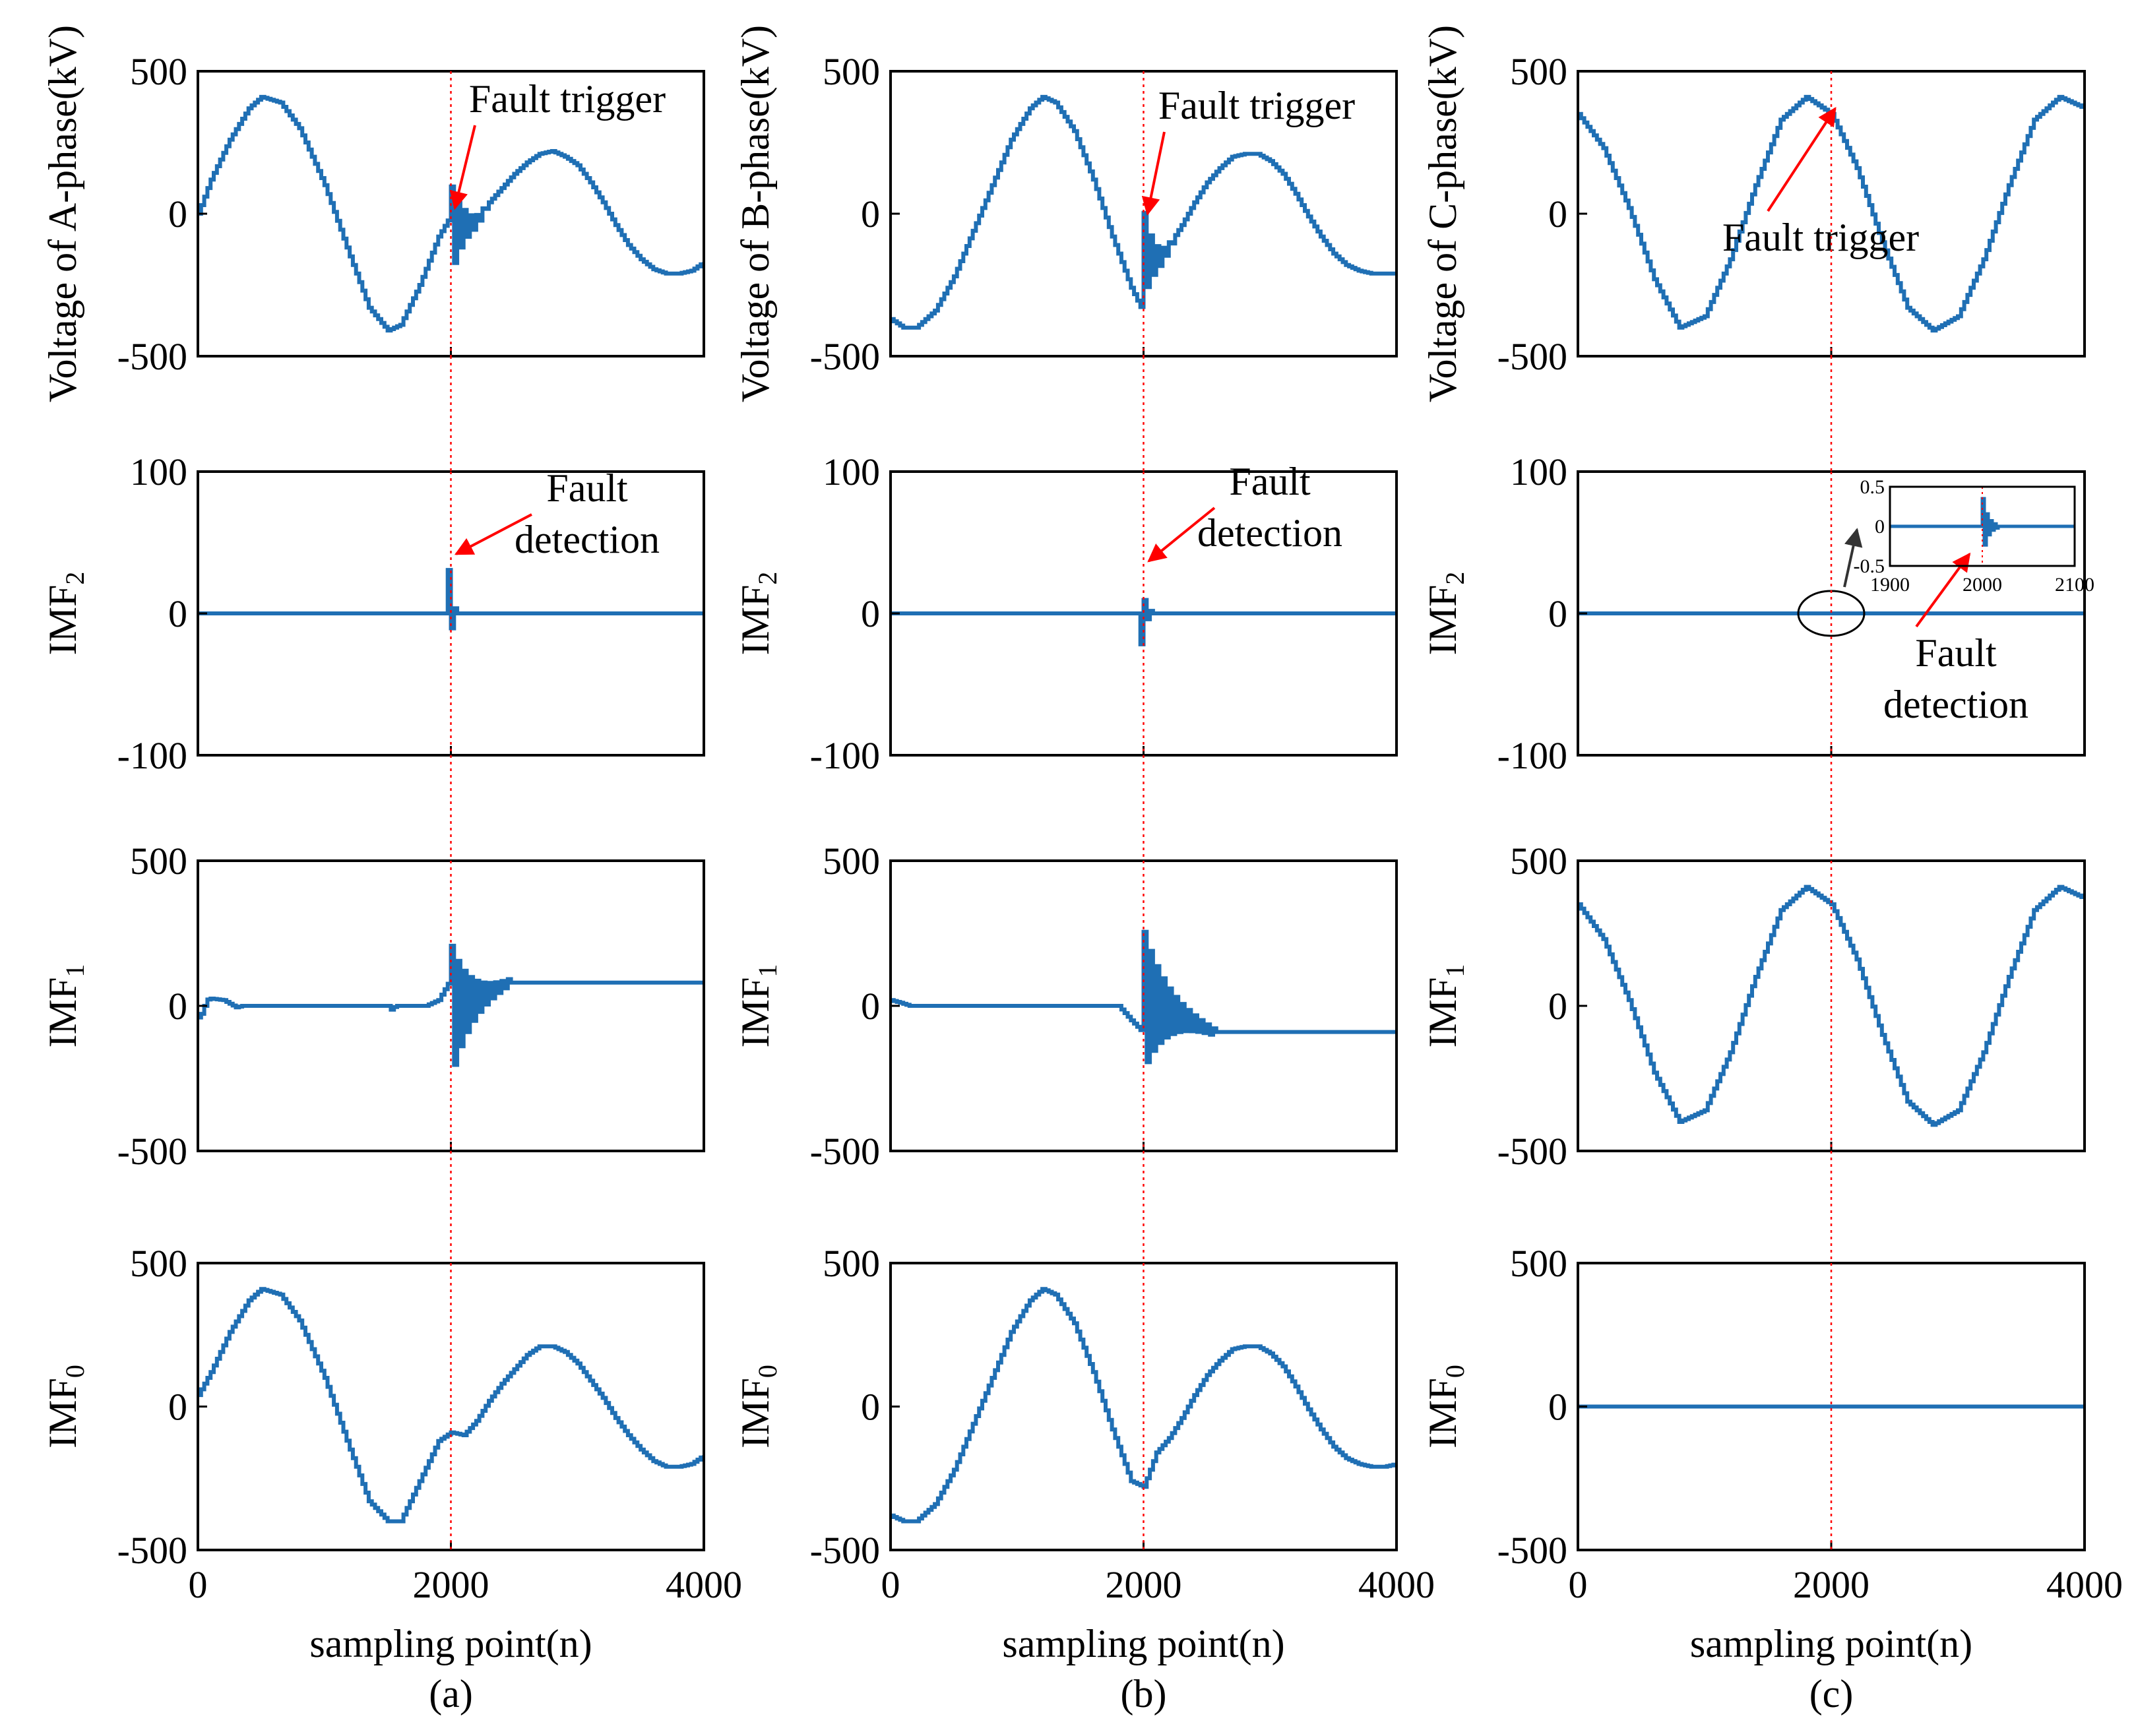 The height and width of the screenshot is (1736, 2136). Describe the element at coordinates (62, 213) in the screenshot. I see `y-axis-label: Voltage of A-phase(kV)` at that location.